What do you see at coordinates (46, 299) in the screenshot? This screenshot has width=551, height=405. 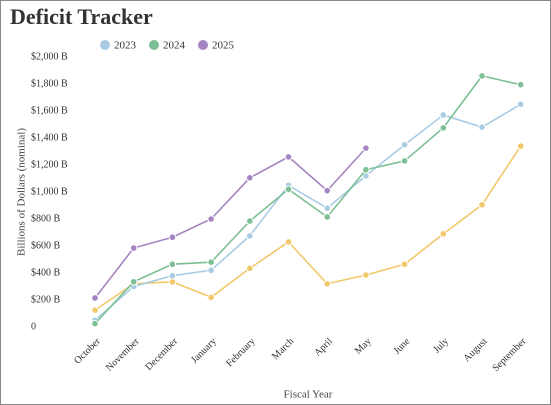 I see `y-tick-label: $200 B` at bounding box center [46, 299].